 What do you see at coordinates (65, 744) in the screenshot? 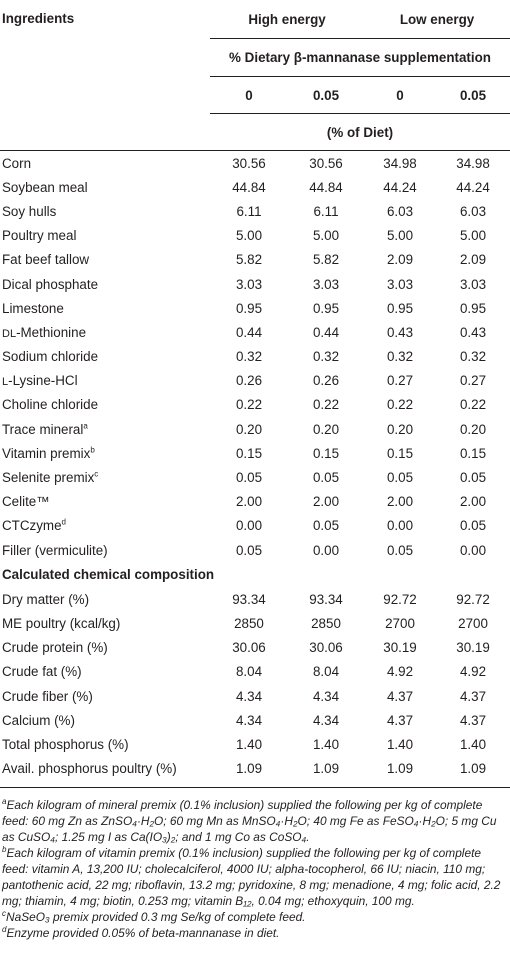
I see `row-label-text: Total phosphorus (%)` at bounding box center [65, 744].